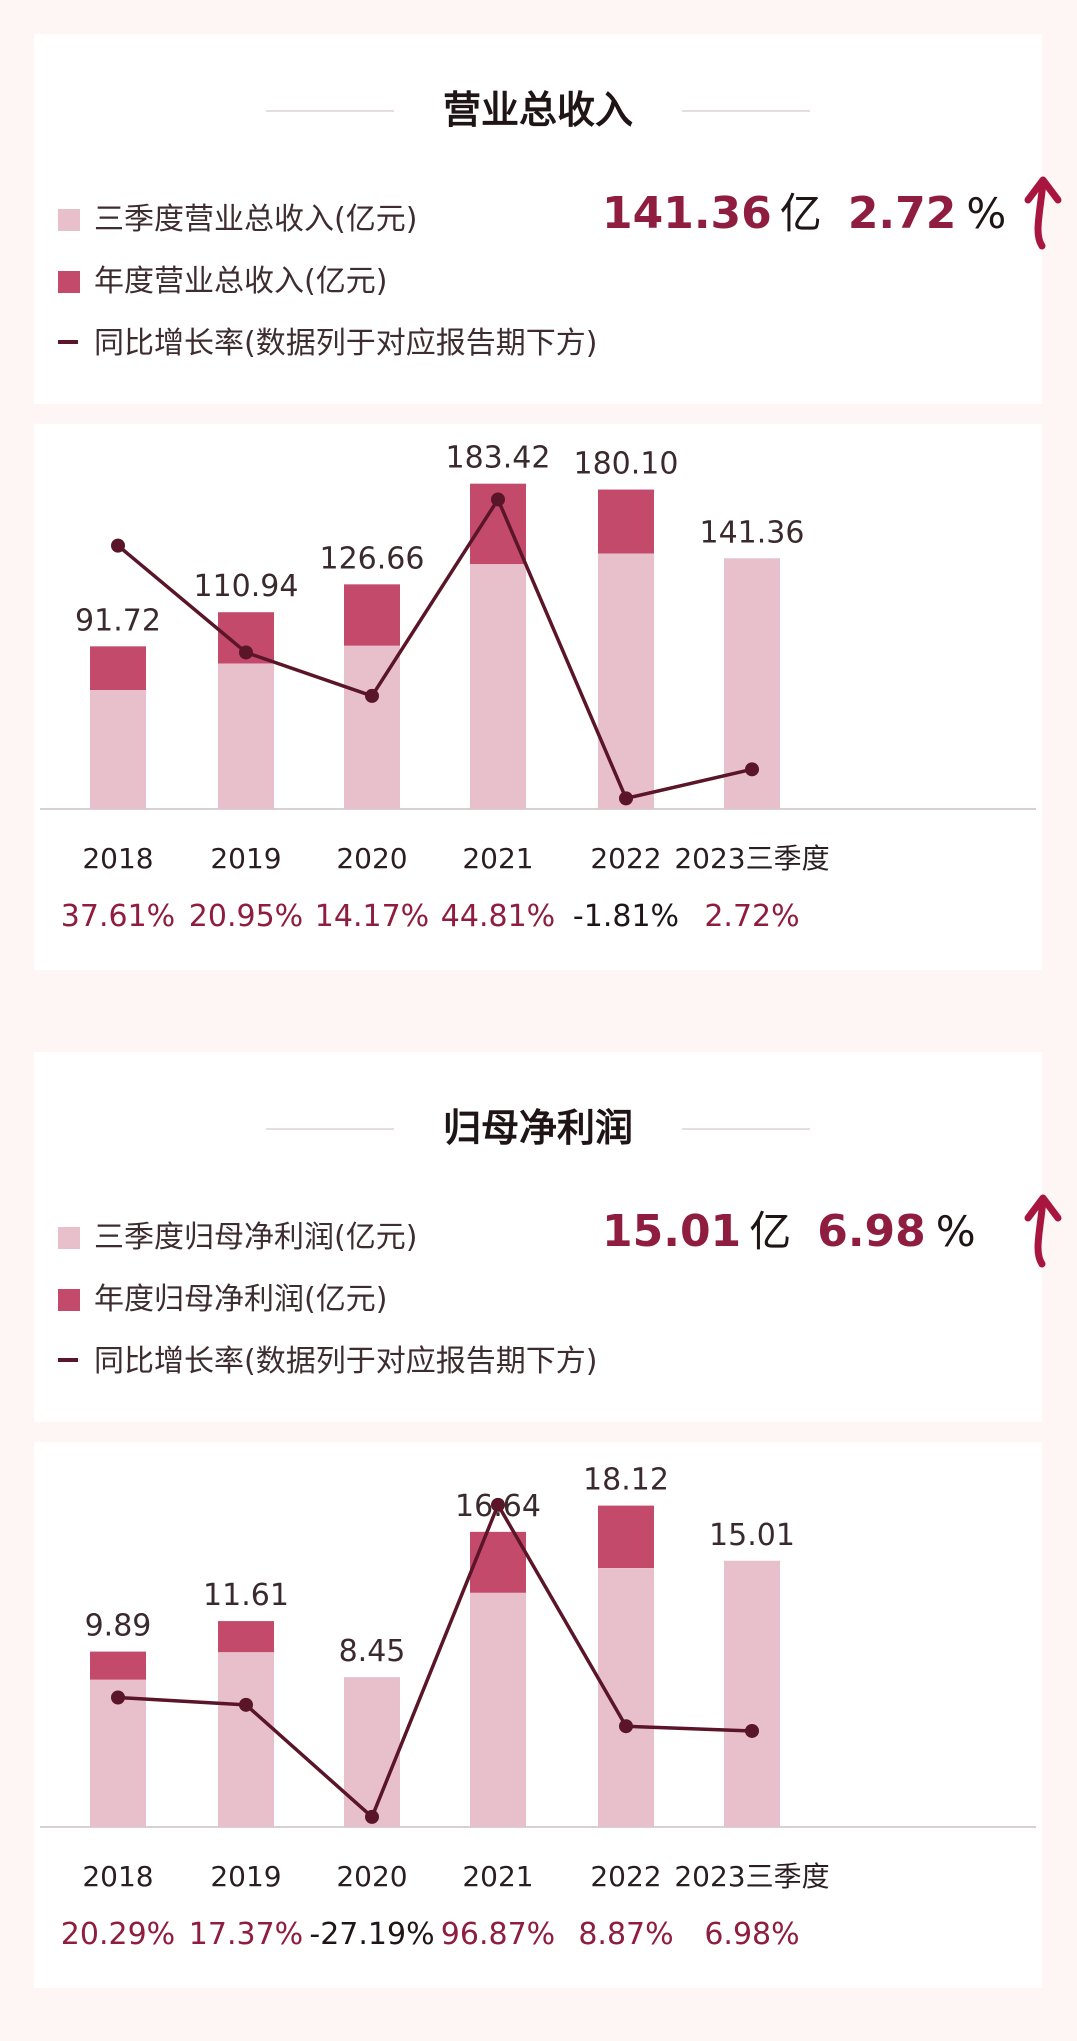 This screenshot has height=2041, width=1077. I want to click on bar-value-label: 15.01, so click(752, 1535).